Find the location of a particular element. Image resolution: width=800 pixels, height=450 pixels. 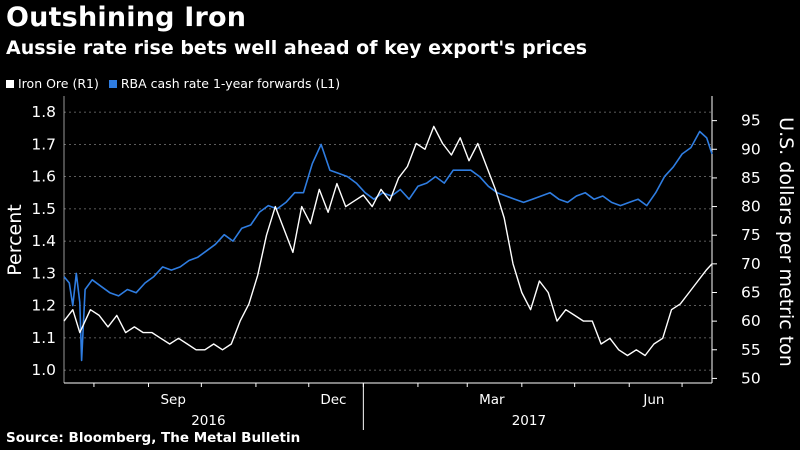

legend-item-rba-forwards: RBA cash rate 1-year forwards (L1) is located at coordinates (224, 83).